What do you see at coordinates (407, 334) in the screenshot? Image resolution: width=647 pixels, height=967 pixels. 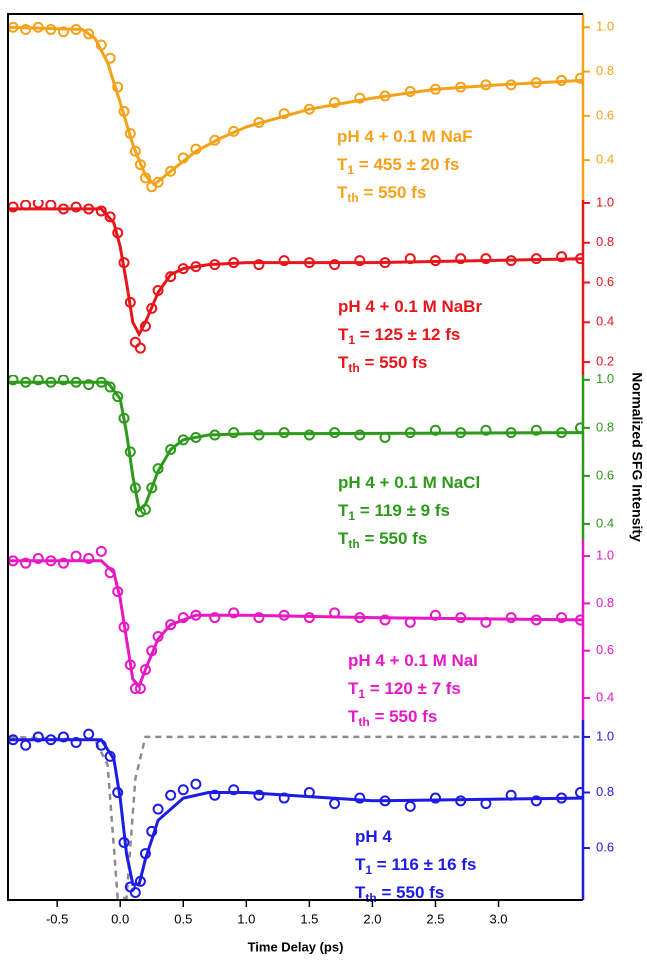 I see `annotation-part: = 125 ± 12 fs` at bounding box center [407, 334].